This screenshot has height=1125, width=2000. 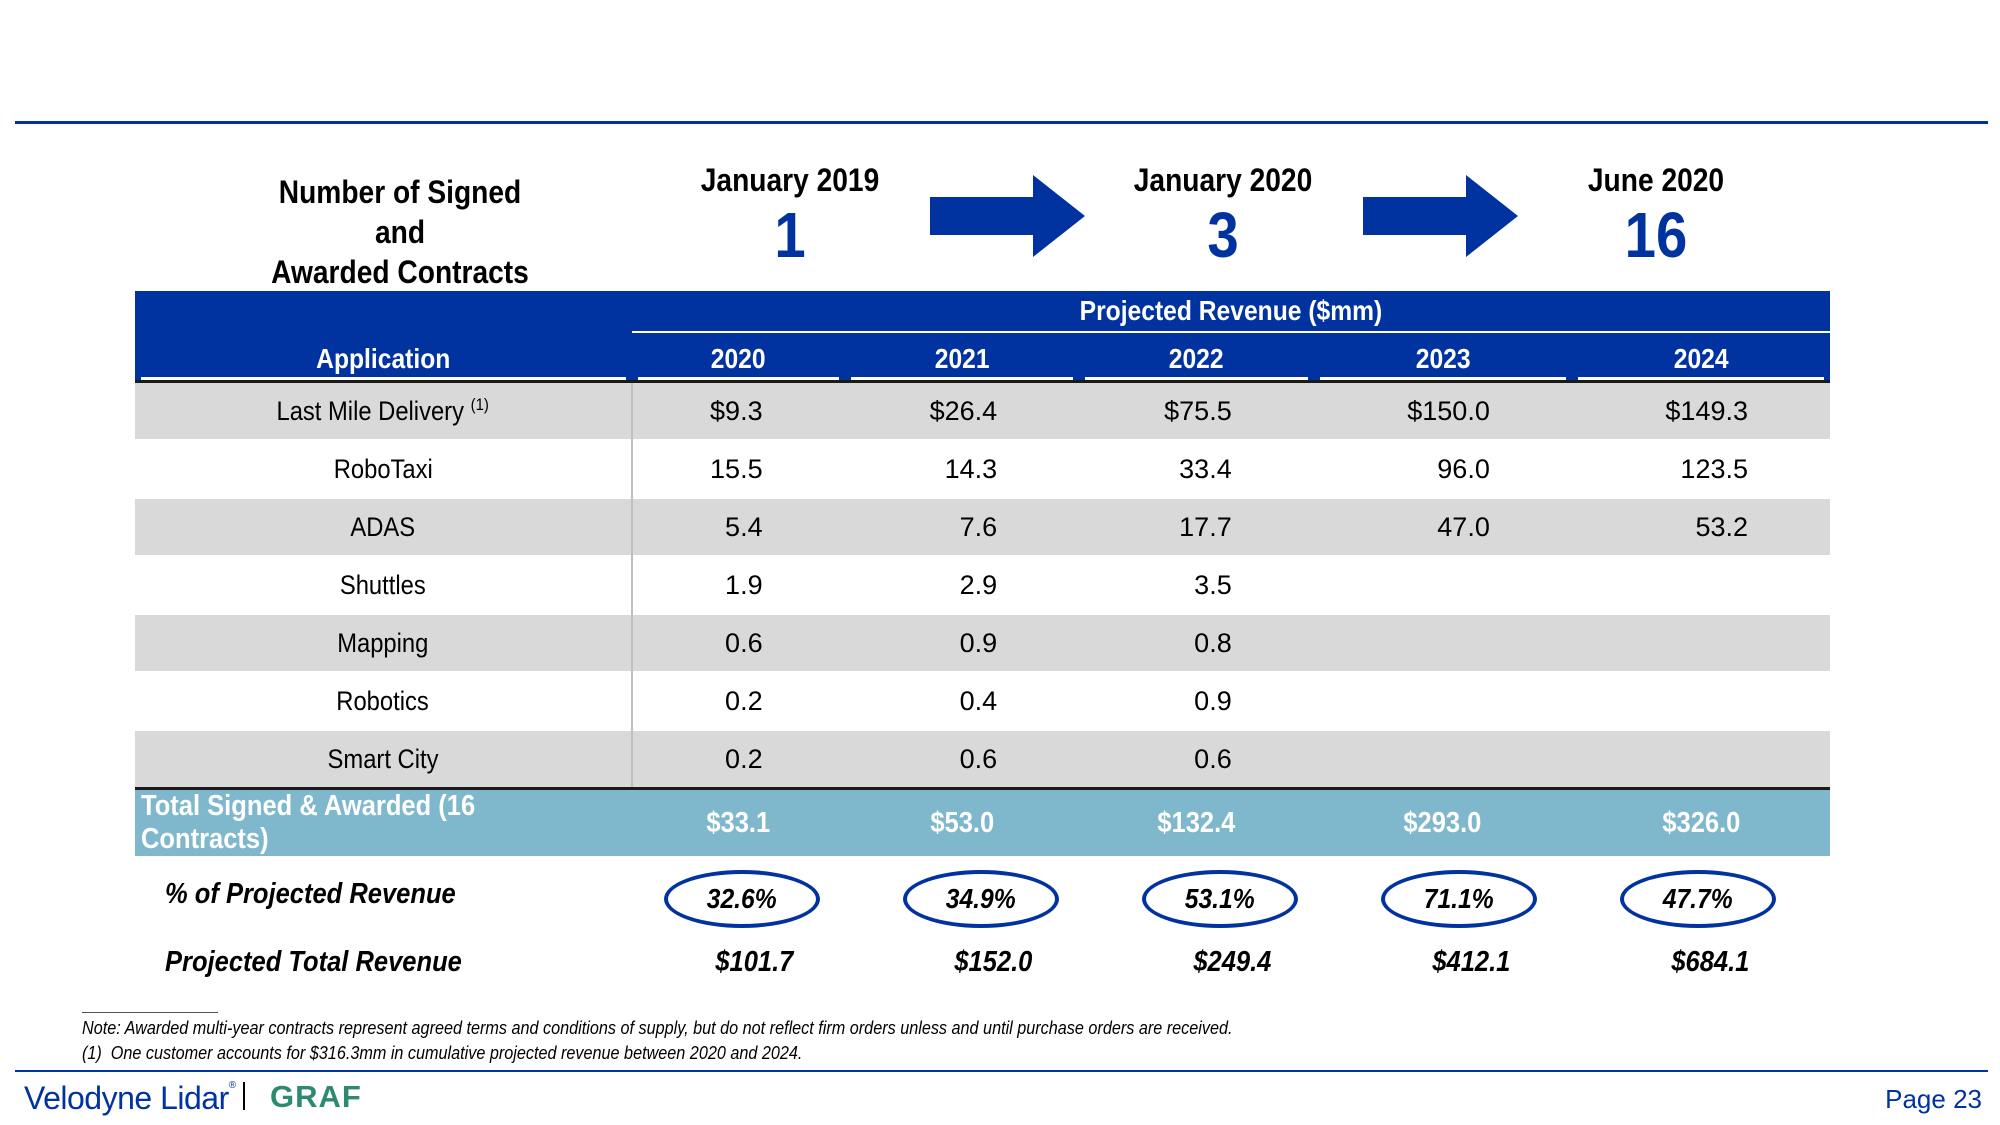 I want to click on pct-value: 32.6%, so click(x=742, y=898).